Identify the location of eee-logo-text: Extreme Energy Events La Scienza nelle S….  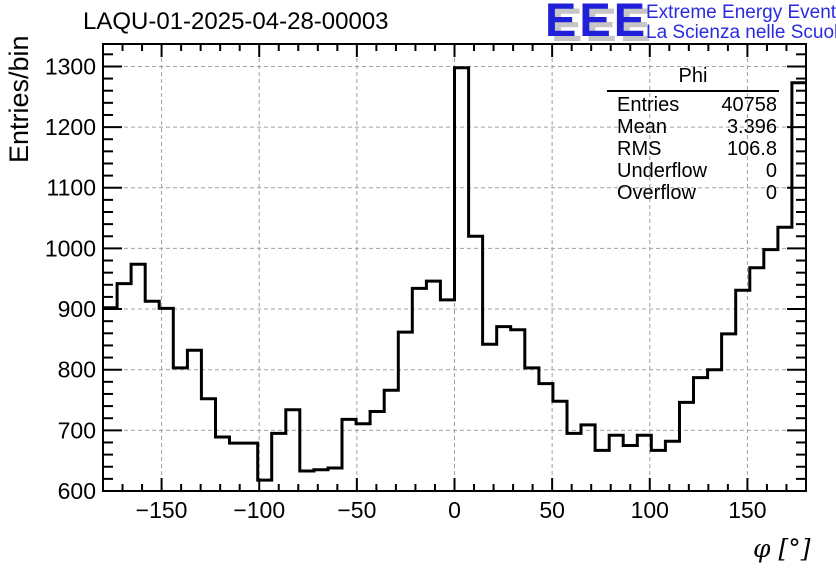
(741, 23).